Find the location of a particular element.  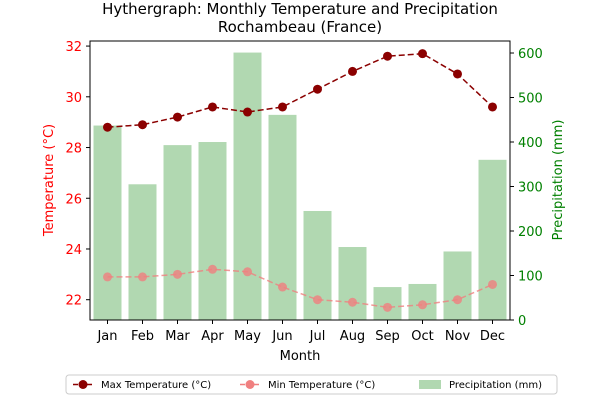

max-temp-point-may is located at coordinates (247, 112).